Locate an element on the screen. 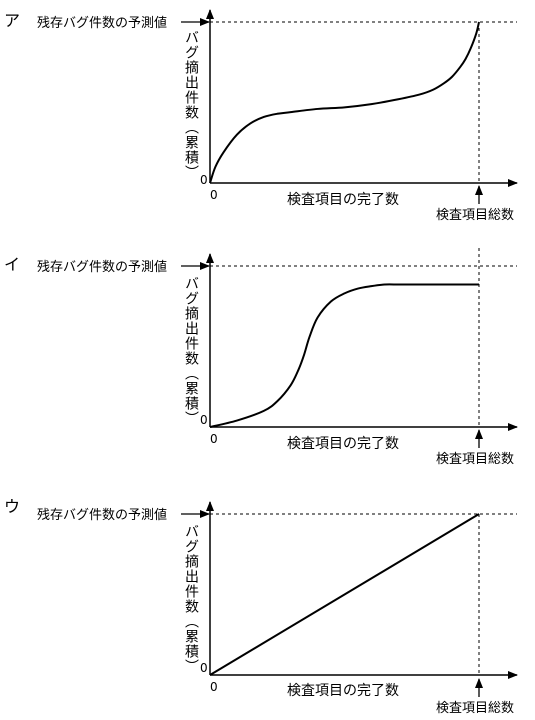 This screenshot has height=720, width=535. panel-label: ア is located at coordinates (12, 20).